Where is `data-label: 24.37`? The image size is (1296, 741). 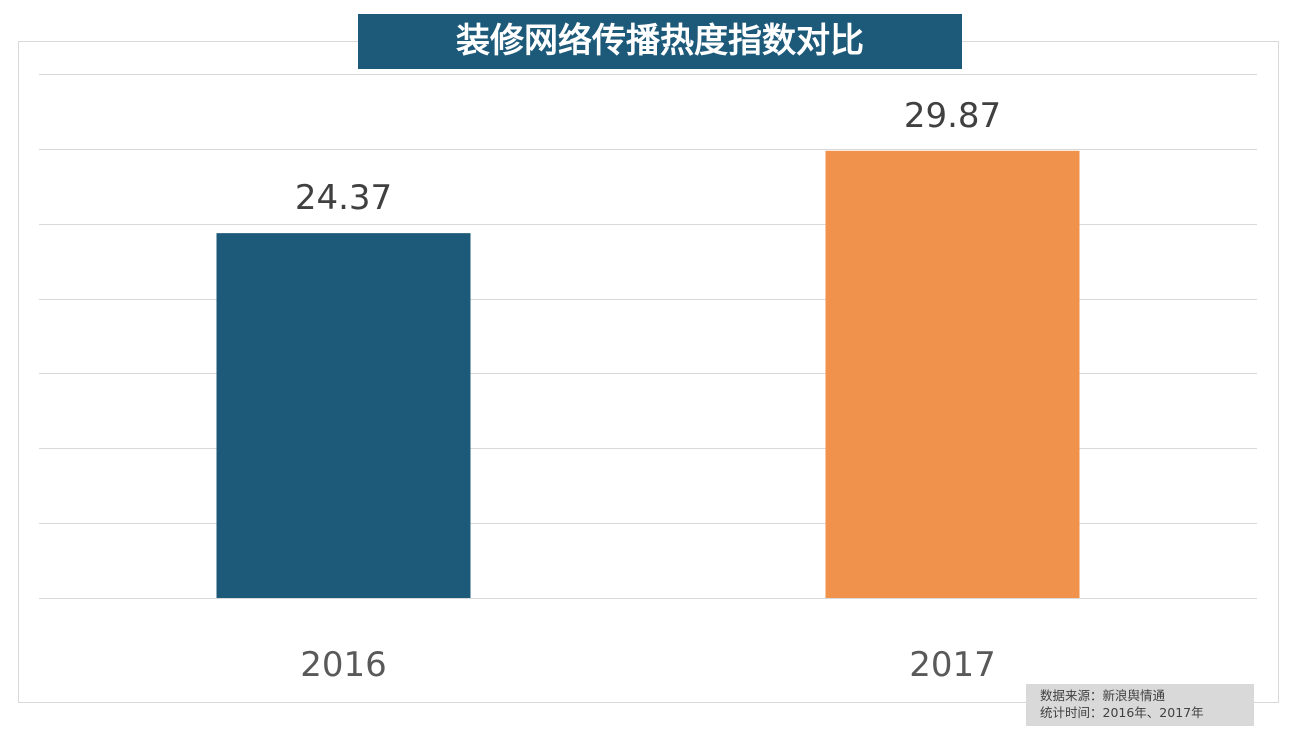
data-label: 24.37 is located at coordinates (343, 198).